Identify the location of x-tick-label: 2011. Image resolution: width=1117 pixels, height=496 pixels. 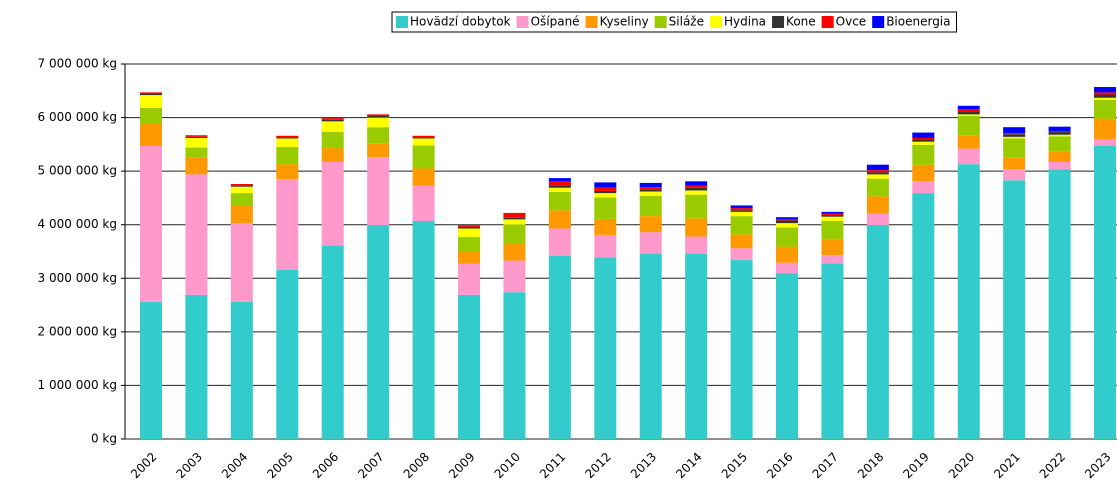
(552, 465).